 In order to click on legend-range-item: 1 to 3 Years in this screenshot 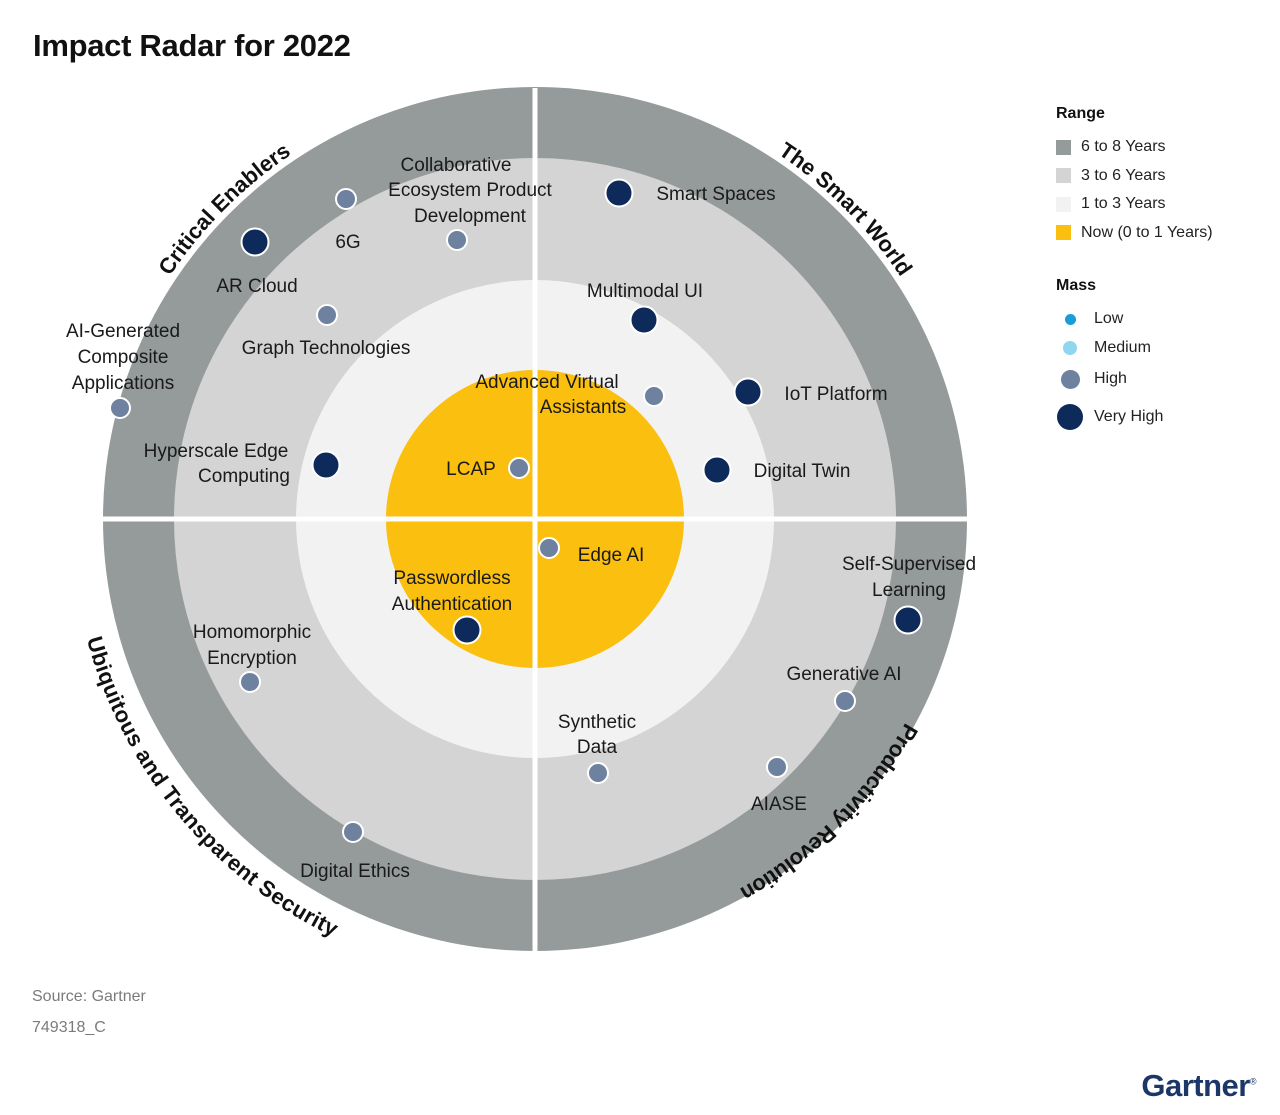, I will do `click(1166, 204)`.